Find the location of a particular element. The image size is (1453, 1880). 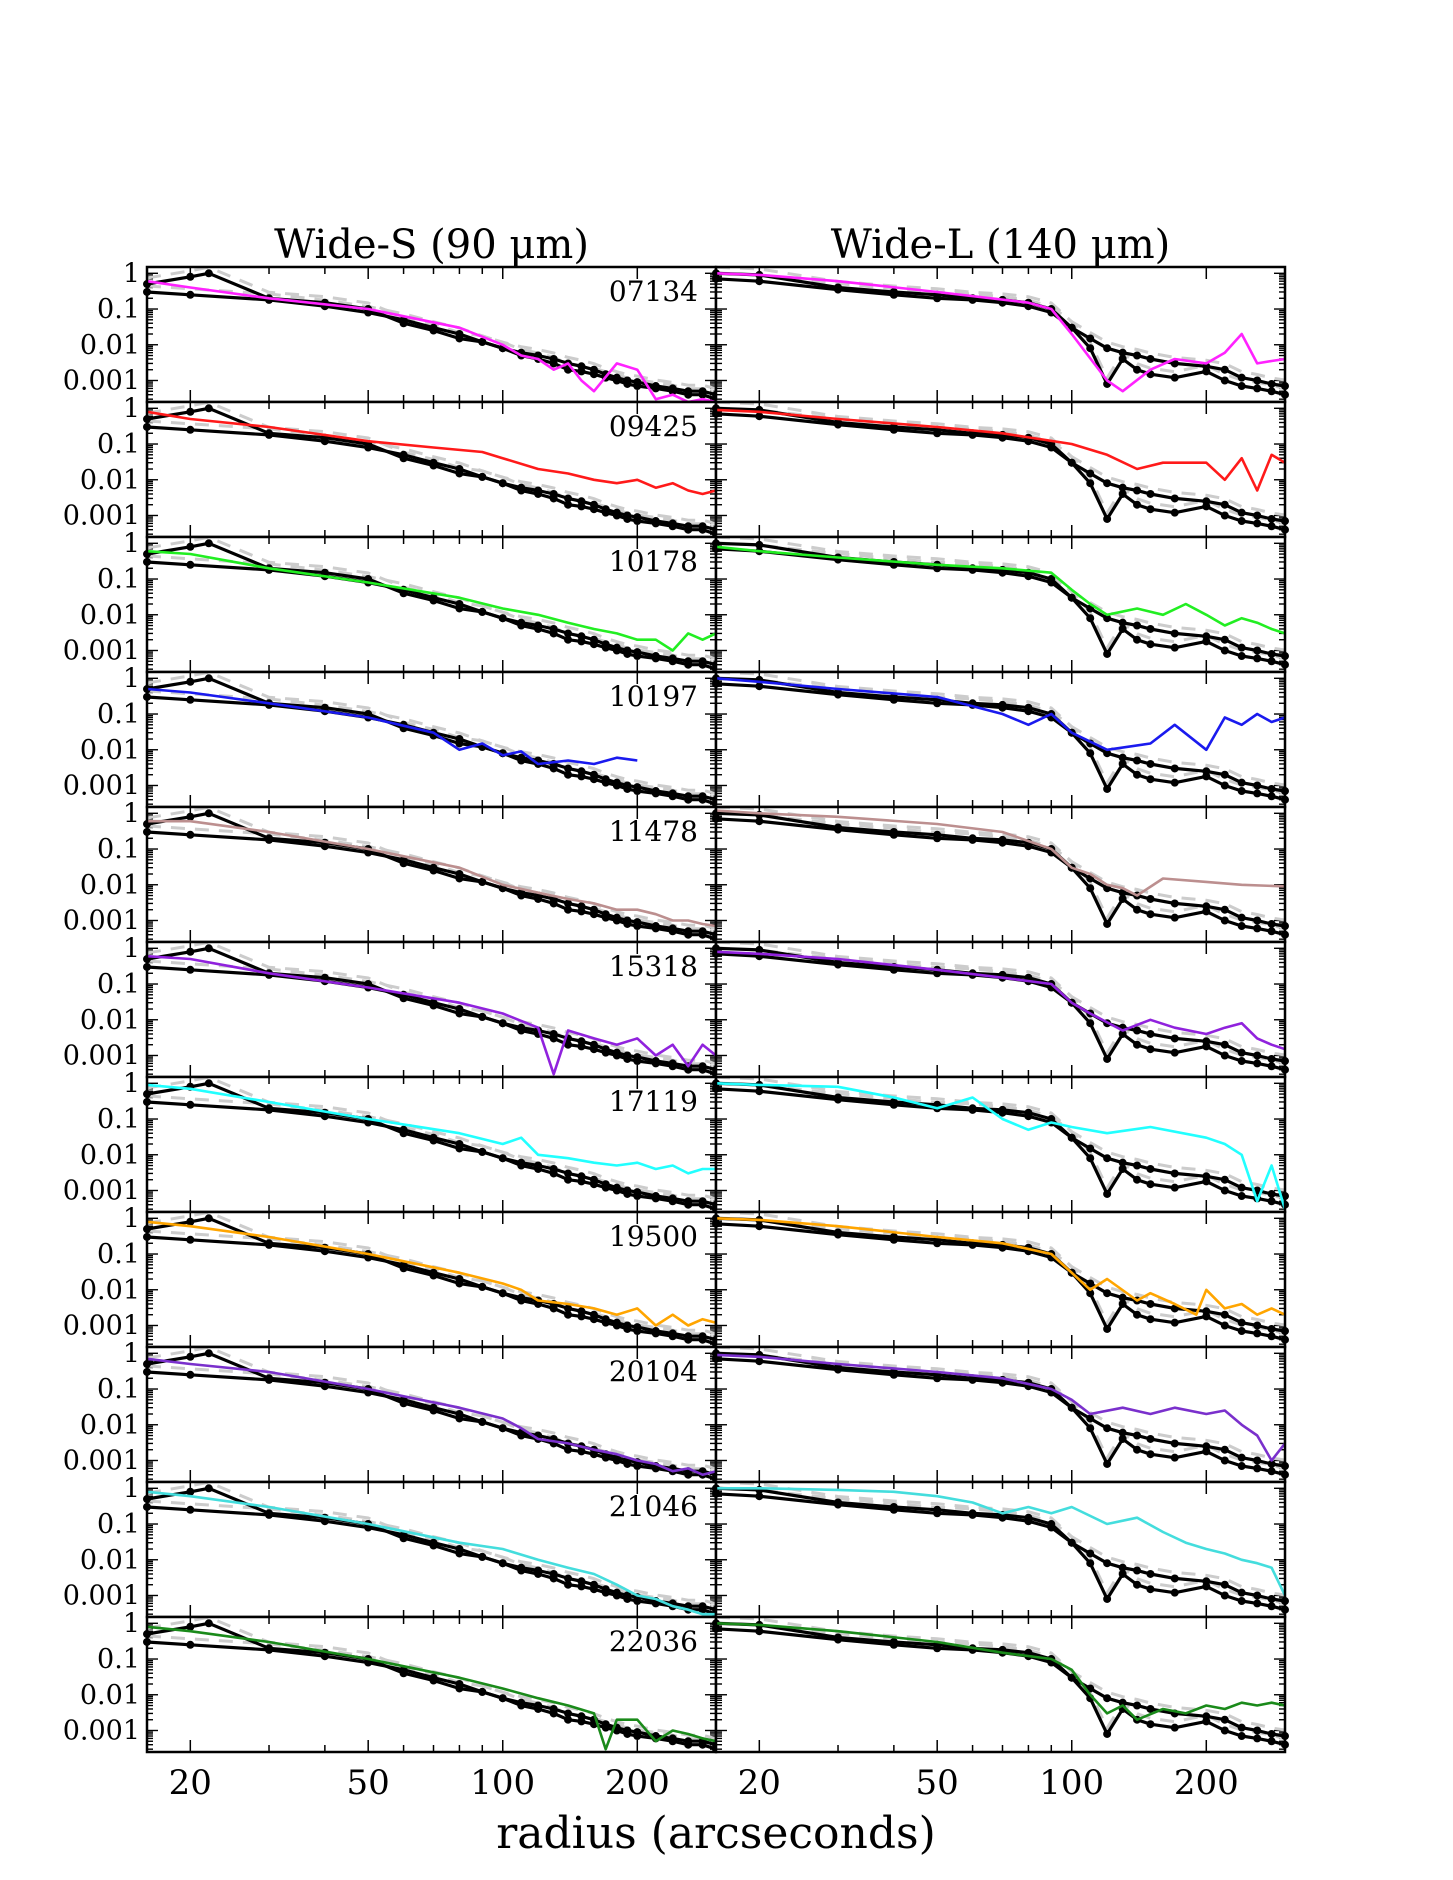

series-22036-S is located at coordinates (431, 1688).